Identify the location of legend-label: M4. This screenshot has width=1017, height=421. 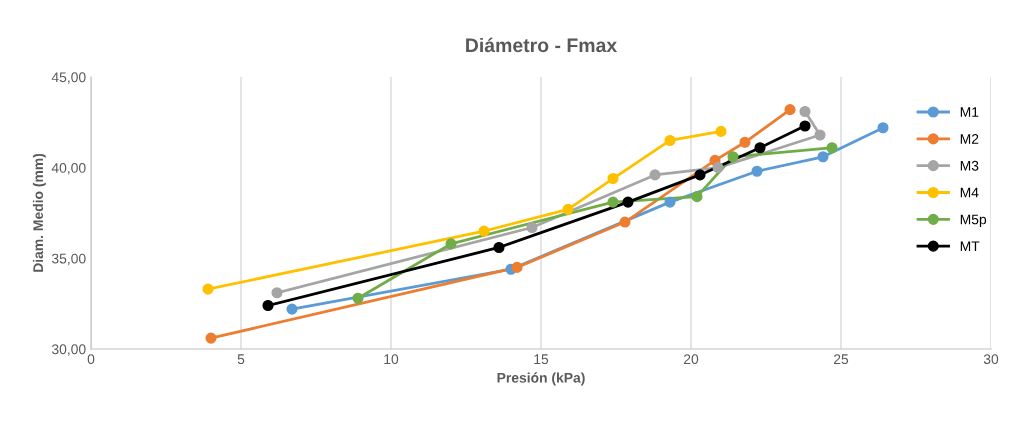
(969, 192).